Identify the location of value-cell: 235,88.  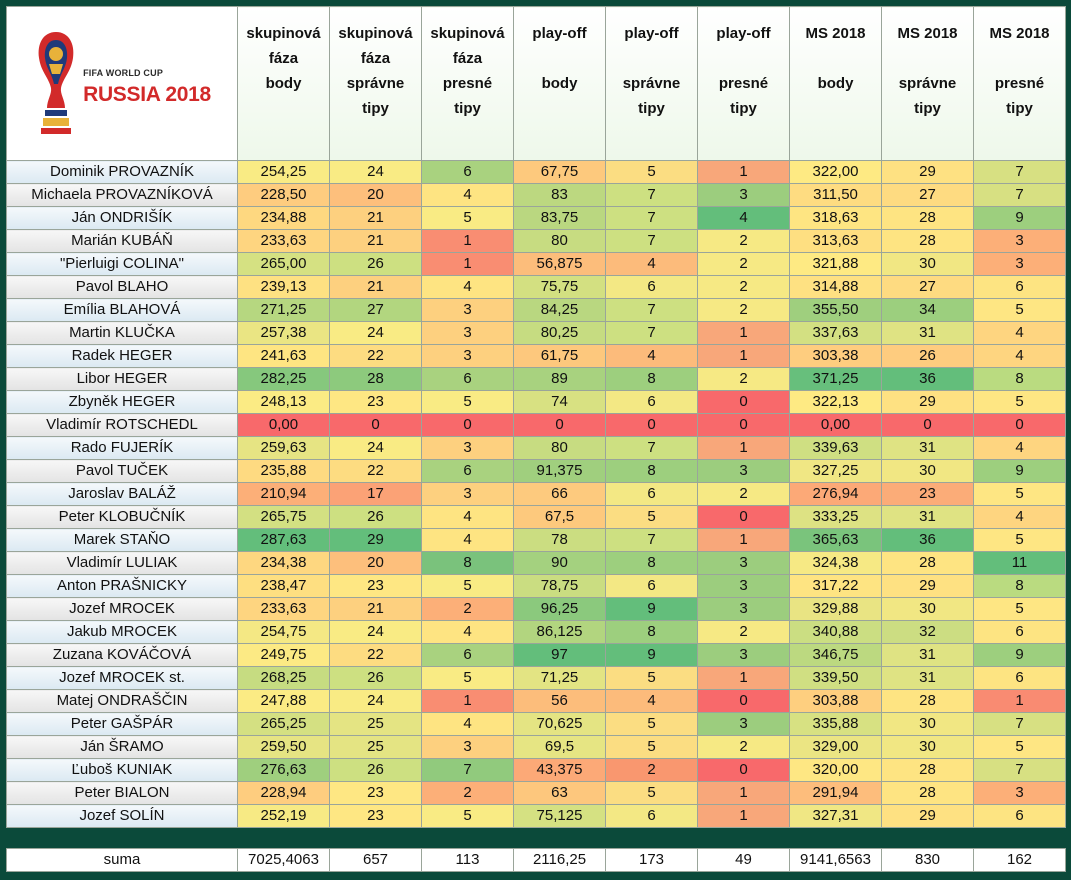
(283, 471).